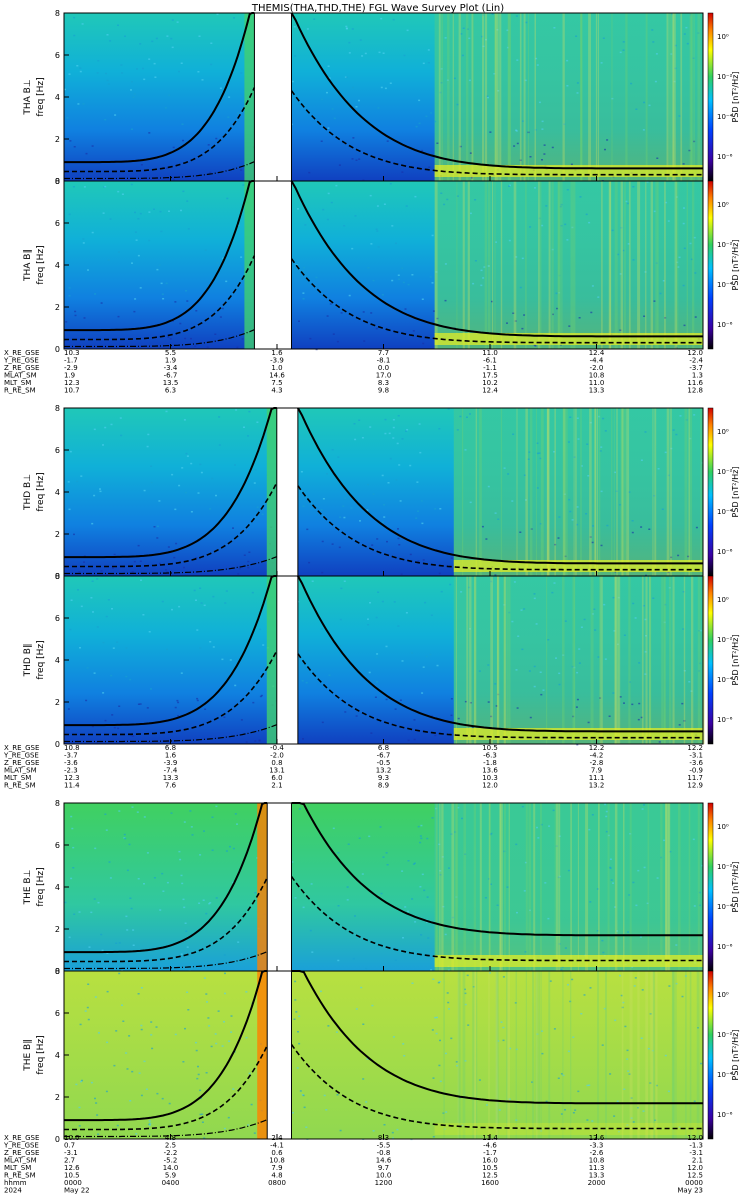  What do you see at coordinates (723, 827) in the screenshot?
I see `colorbar-tick-label: 10⁰` at bounding box center [723, 827].